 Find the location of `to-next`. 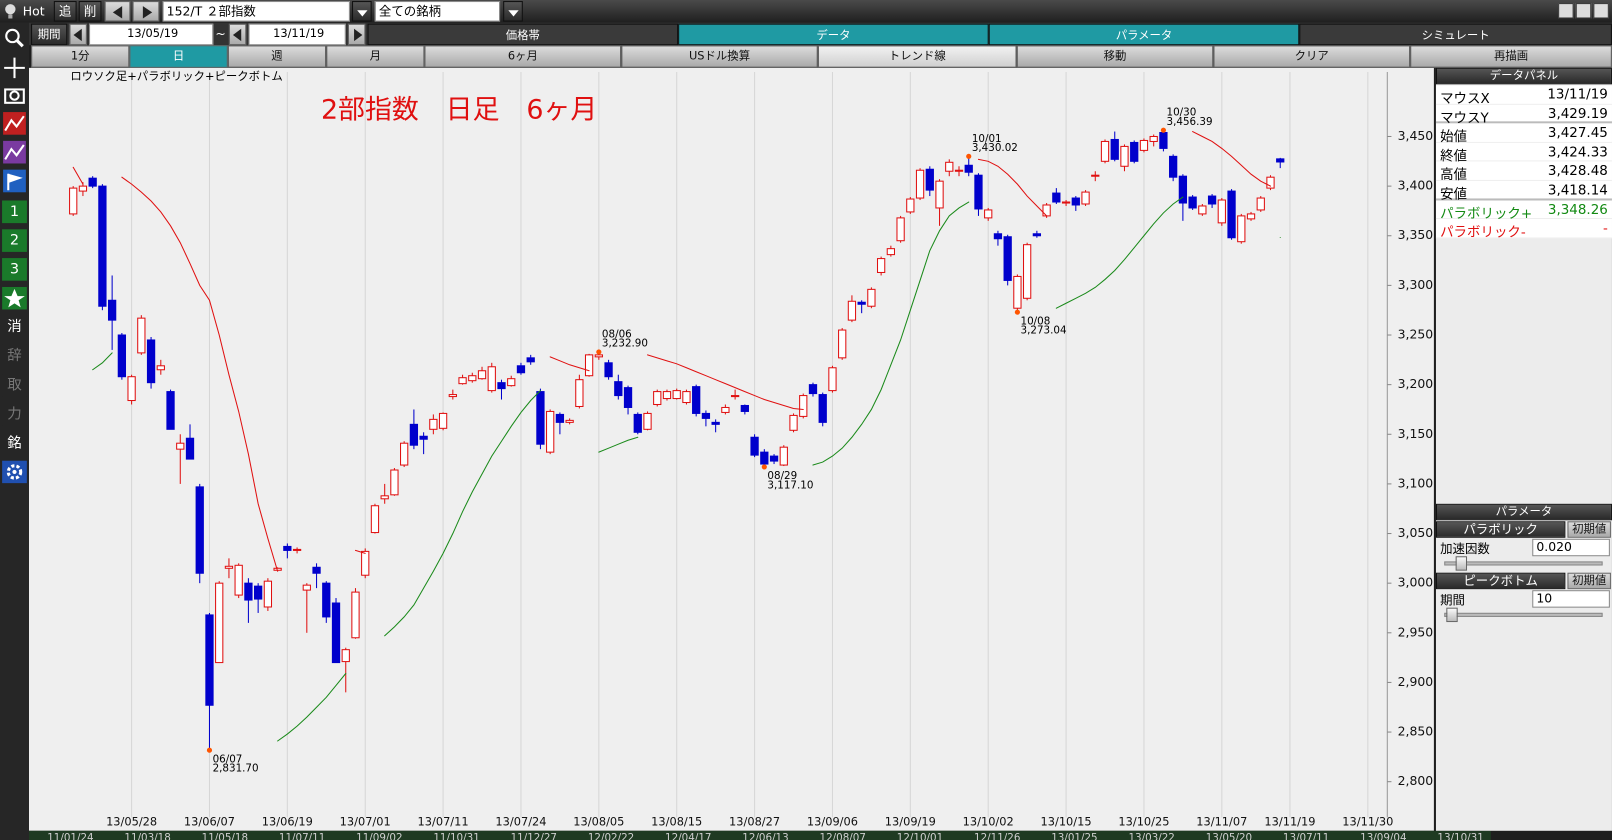

to-next is located at coordinates (356, 34).